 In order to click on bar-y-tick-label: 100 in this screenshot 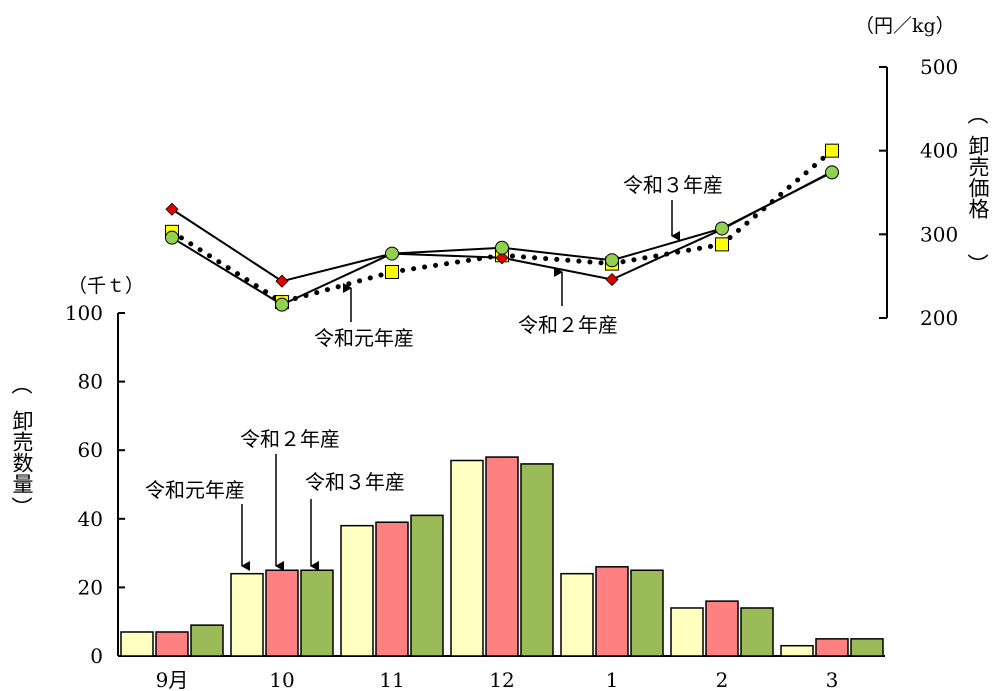, I will do `click(84, 313)`.